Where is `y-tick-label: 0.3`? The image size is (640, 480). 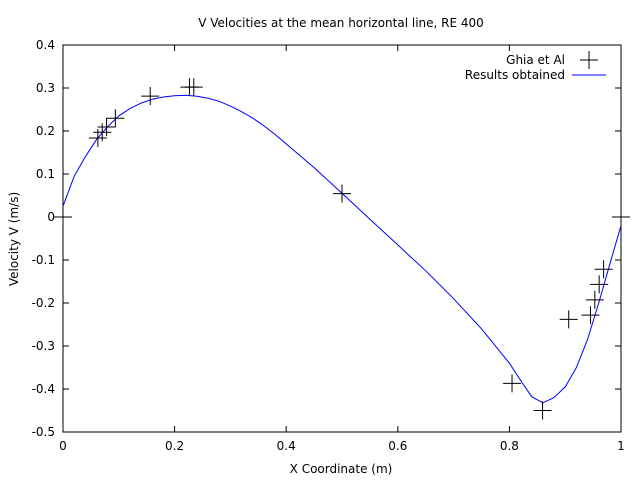
y-tick-label: 0.3 is located at coordinates (45, 88).